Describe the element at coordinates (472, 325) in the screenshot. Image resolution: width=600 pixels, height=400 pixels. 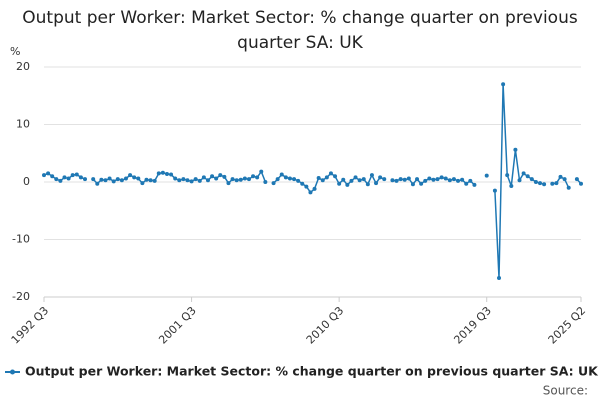
I see `x-tick-label: 2019 Q3` at that location.